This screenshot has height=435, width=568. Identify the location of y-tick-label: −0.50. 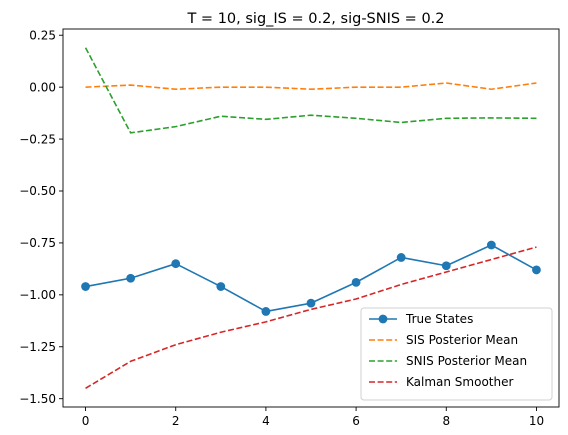
(37, 191).